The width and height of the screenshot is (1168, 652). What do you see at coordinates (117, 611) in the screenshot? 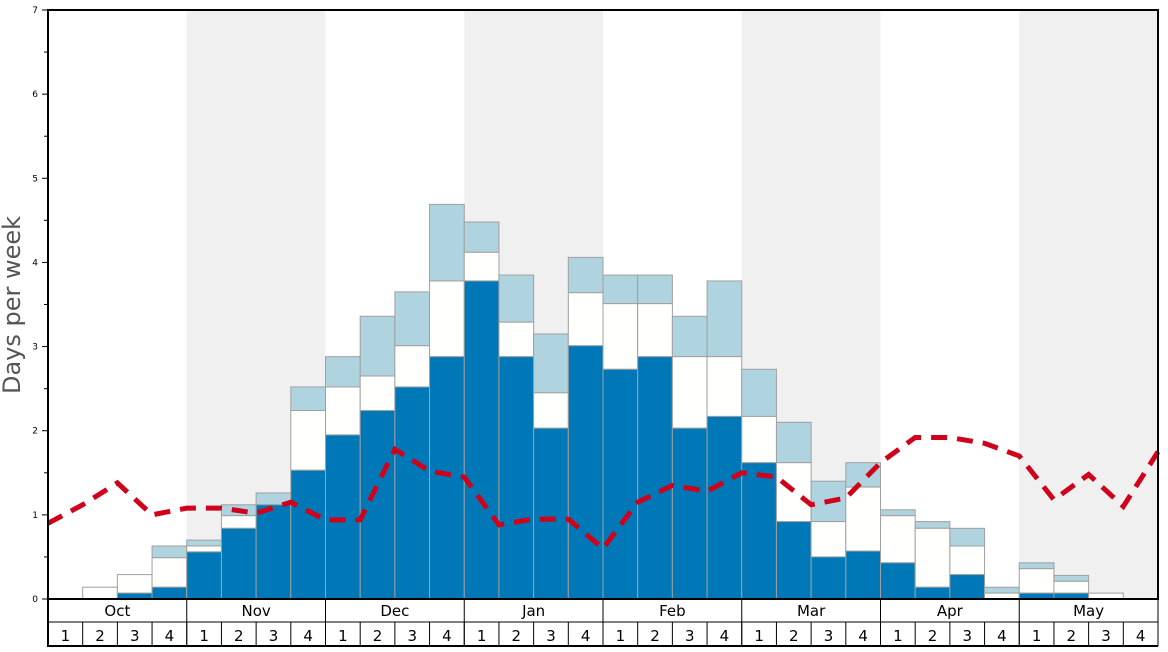
I see `month-label: Oct` at bounding box center [117, 611].